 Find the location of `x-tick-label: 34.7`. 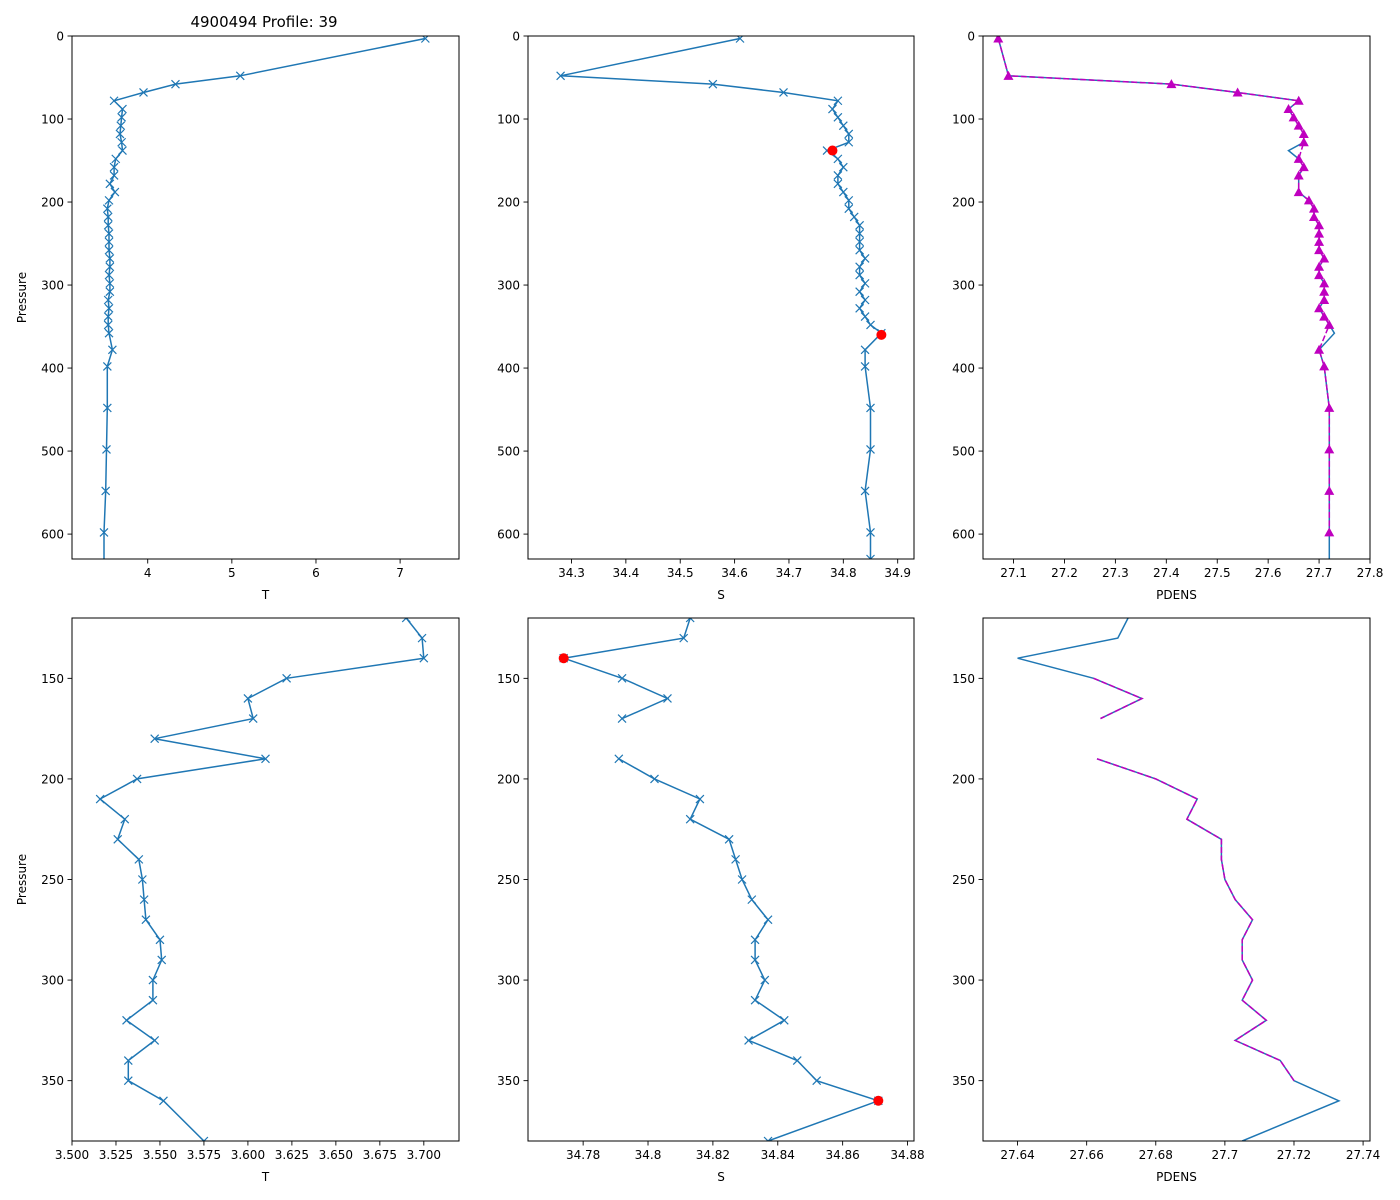

x-tick-label: 34.7 is located at coordinates (789, 573).